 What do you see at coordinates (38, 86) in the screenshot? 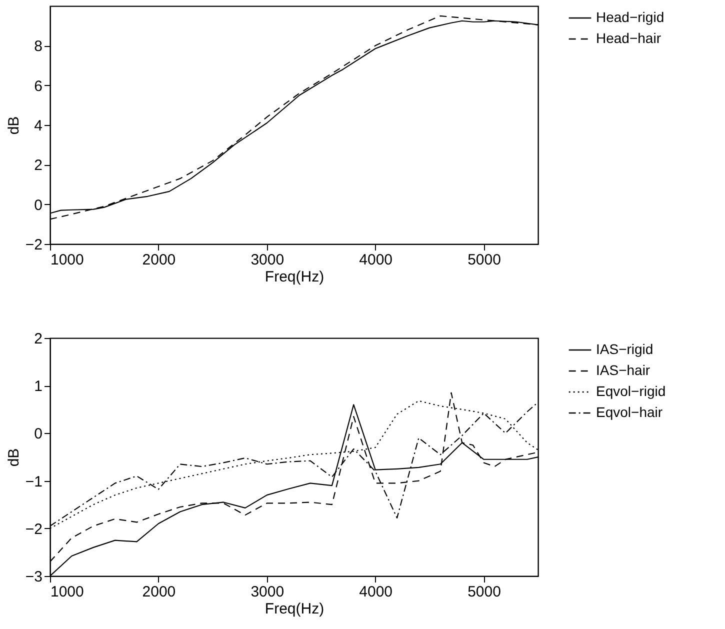
I see `y-tick-label: 6` at bounding box center [38, 86].